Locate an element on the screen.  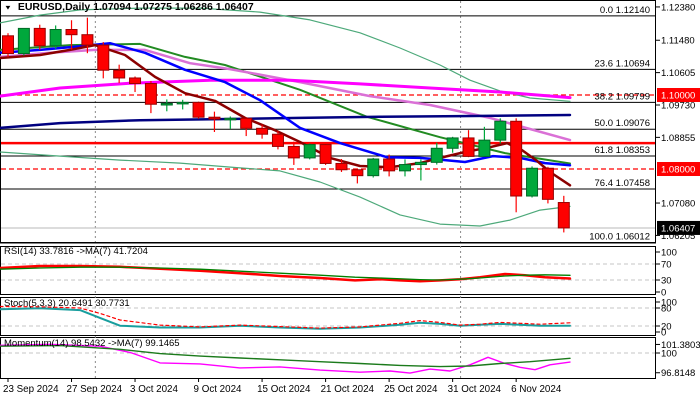
ohlc-readout: 1.07094 1.07275 1.06286 1.06407 is located at coordinates (173, 7).